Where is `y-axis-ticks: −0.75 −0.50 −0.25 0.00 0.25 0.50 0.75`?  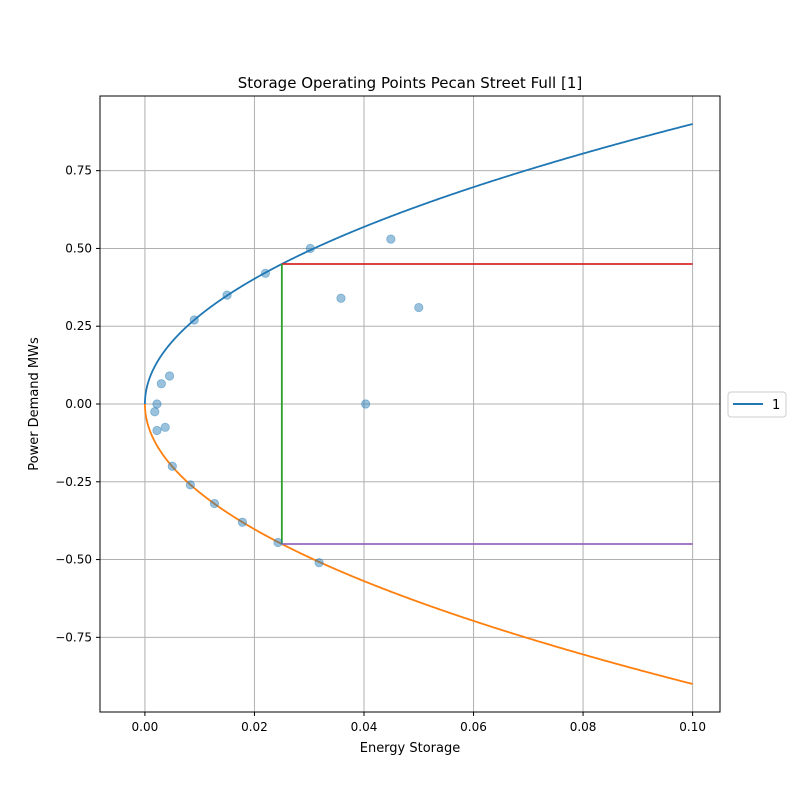
y-axis-ticks: −0.75 −0.50 −0.25 0.00 0.25 0.50 0.75 is located at coordinates (77, 404).